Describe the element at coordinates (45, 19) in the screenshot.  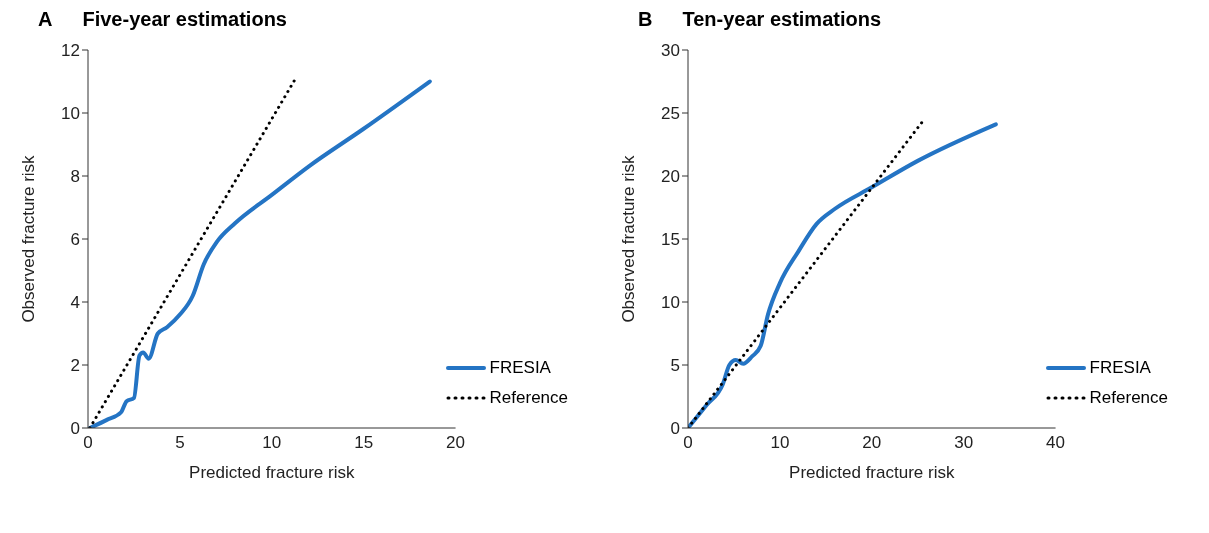
I see `text: A` at that location.